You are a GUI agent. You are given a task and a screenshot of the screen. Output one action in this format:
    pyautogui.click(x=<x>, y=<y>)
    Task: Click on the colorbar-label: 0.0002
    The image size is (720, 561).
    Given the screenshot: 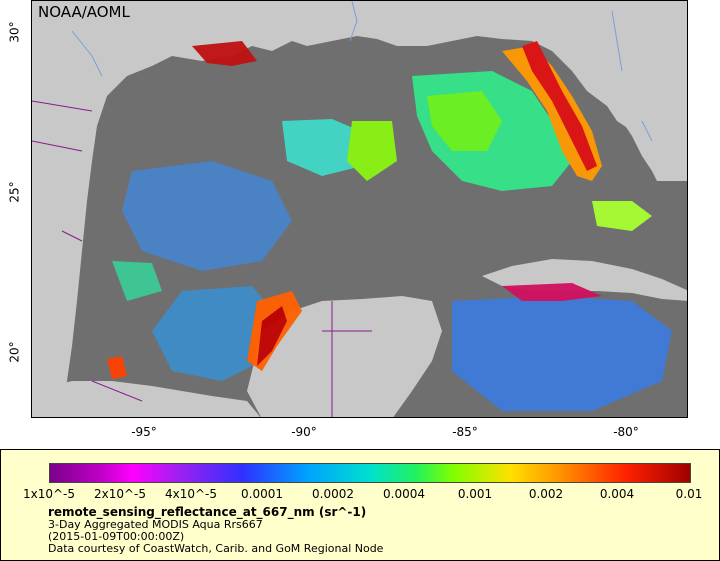 What is the action you would take?
    pyautogui.click(x=333, y=494)
    